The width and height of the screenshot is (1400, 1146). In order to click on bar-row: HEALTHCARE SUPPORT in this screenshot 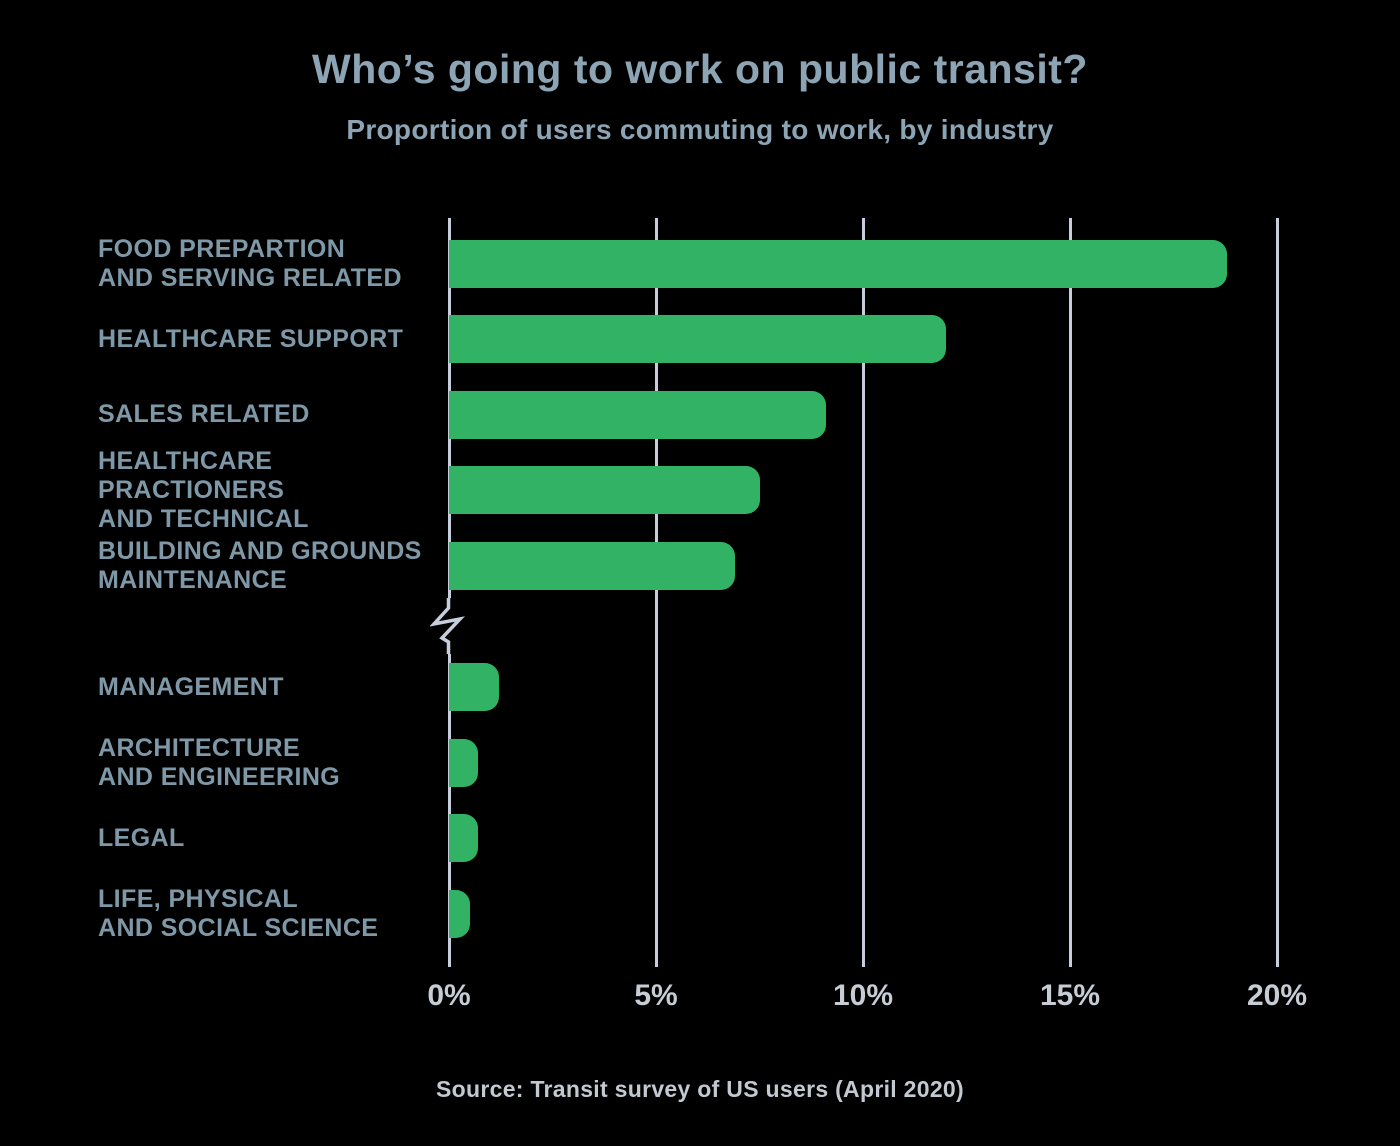, I will do `click(700, 340)`.